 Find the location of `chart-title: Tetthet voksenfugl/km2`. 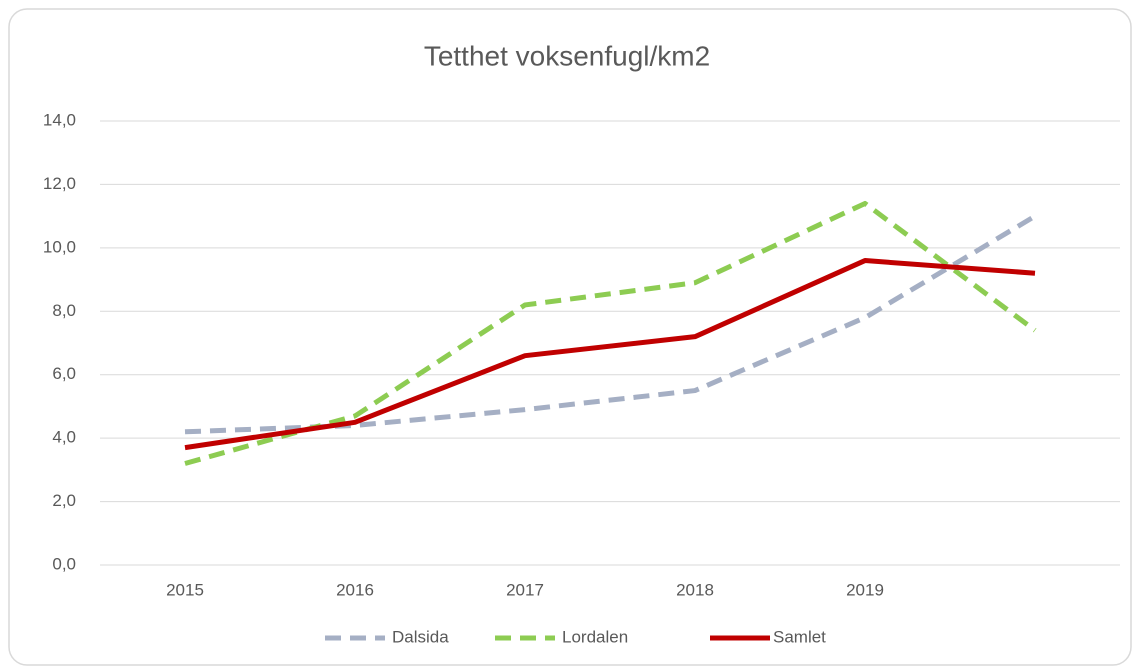

chart-title: Tetthet voksenfugl/km2 is located at coordinates (567, 55).